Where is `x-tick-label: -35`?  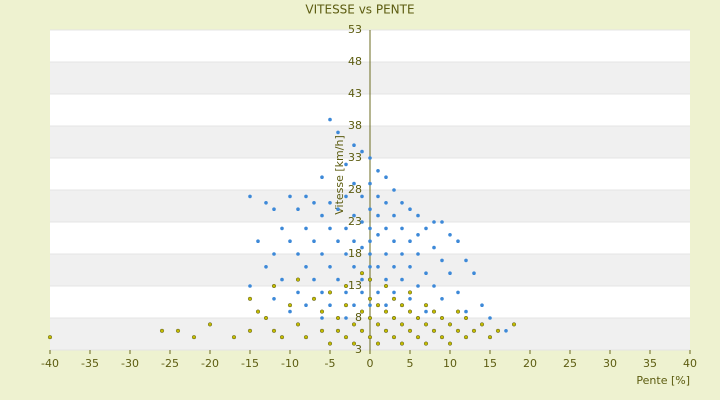 x-tick-label: -35 is located at coordinates (90, 363).